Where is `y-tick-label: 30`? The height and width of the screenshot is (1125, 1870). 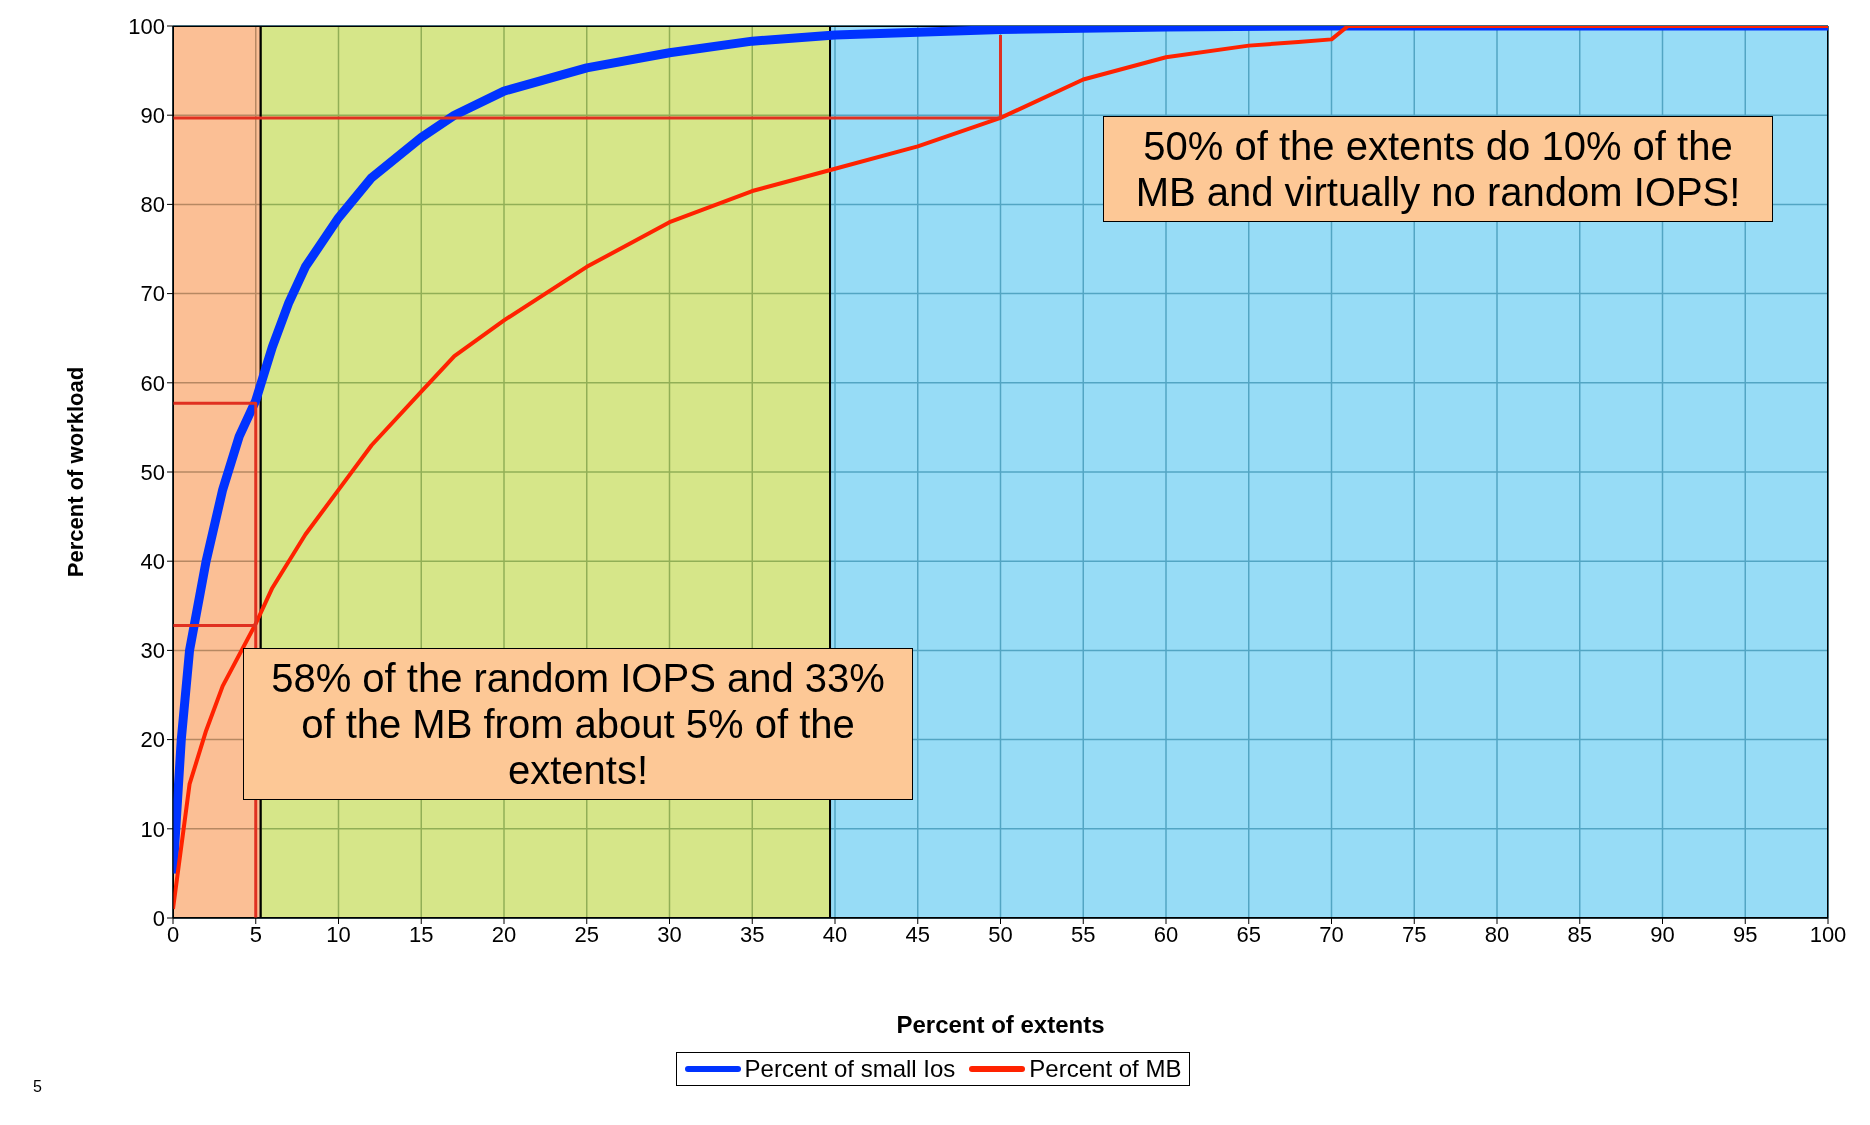
y-tick-label: 30 is located at coordinates (152, 651).